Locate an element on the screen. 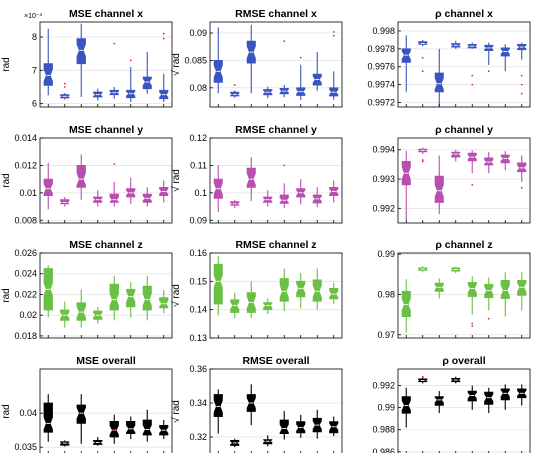 This screenshot has height=453, width=550. rmse-z-box-M1 is located at coordinates (218, 285).